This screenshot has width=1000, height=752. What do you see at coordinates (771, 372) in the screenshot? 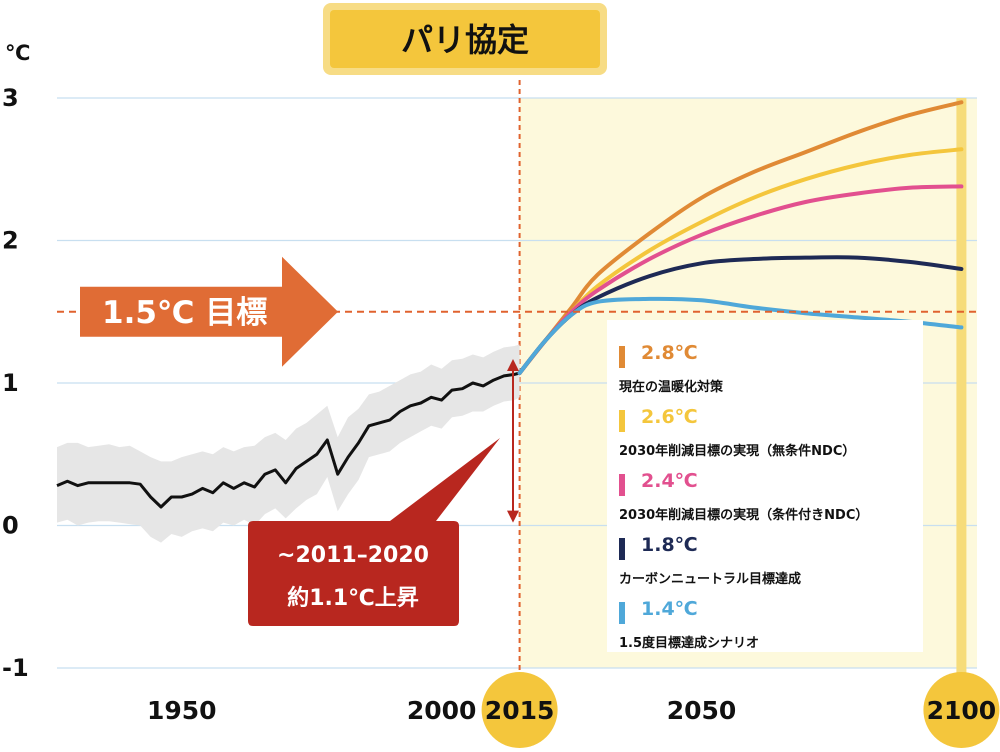
I see `legend-item-1: 2.8℃ 現在の温暖化対策` at bounding box center [771, 372].